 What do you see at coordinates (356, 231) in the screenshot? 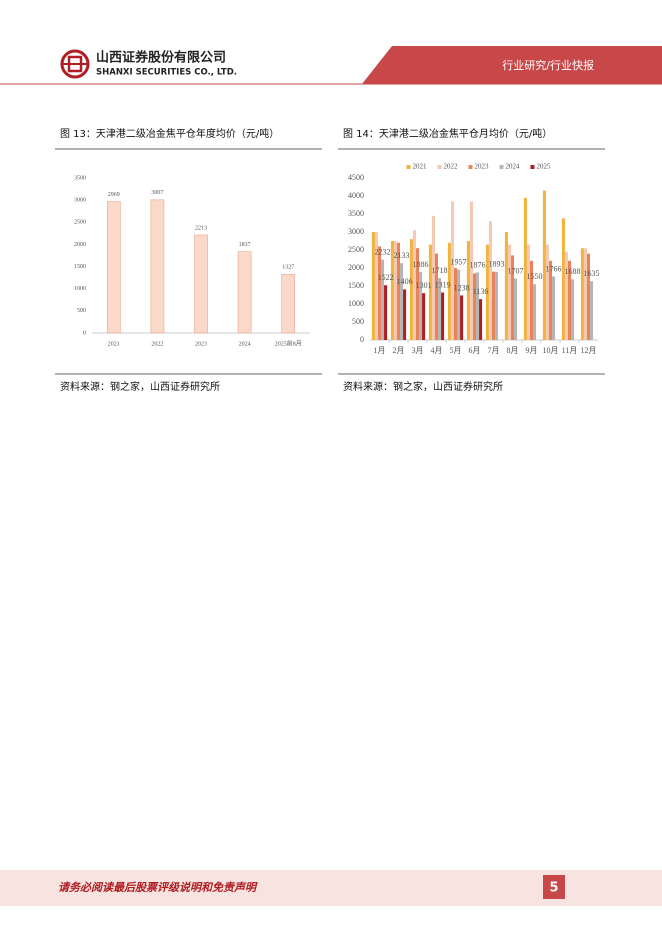
I see `y-tick-label: 3000` at bounding box center [356, 231].